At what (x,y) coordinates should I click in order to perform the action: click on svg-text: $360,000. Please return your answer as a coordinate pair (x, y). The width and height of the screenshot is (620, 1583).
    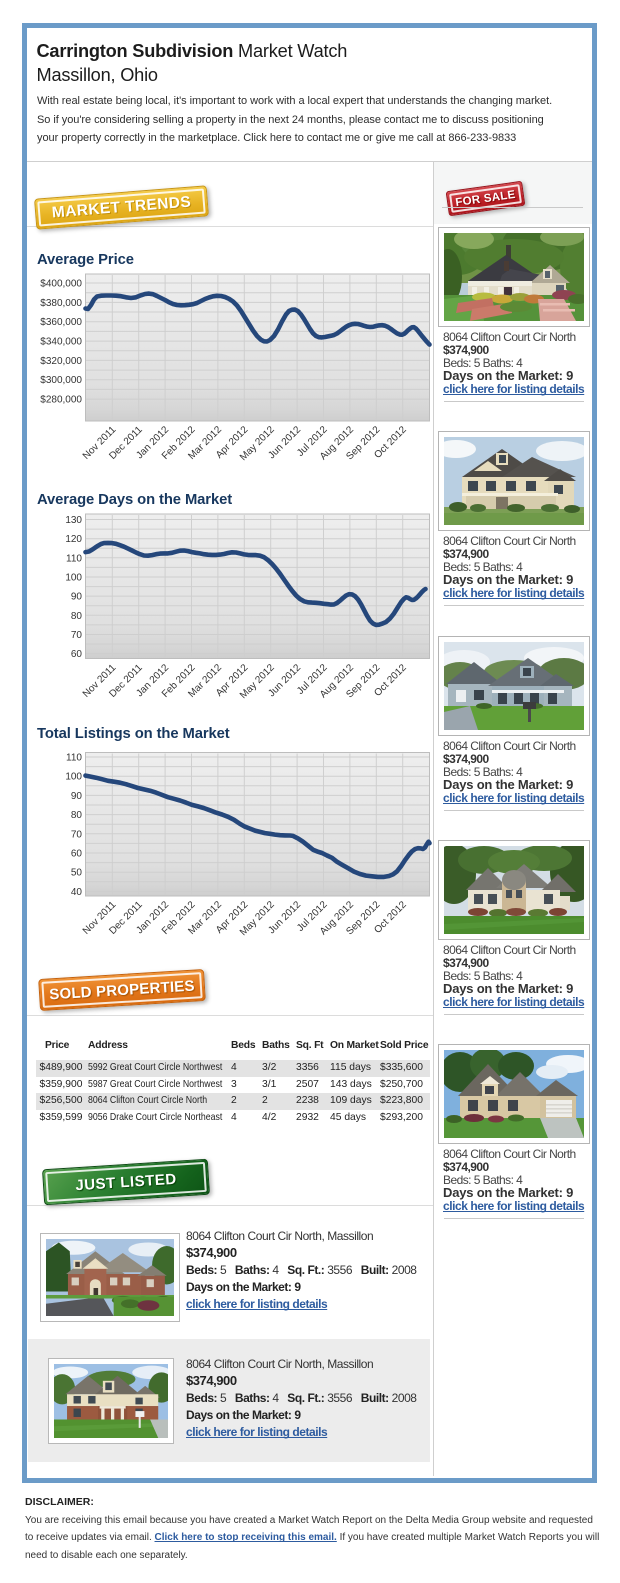
    Looking at the image, I should click on (61, 322).